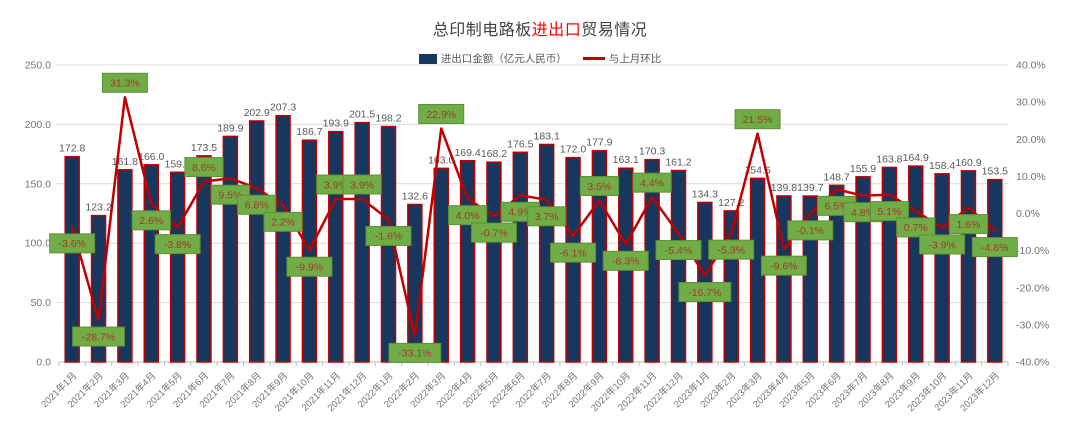 The width and height of the screenshot is (1080, 433). I want to click on left-axis-tick-label: 250.0, so click(38, 66).